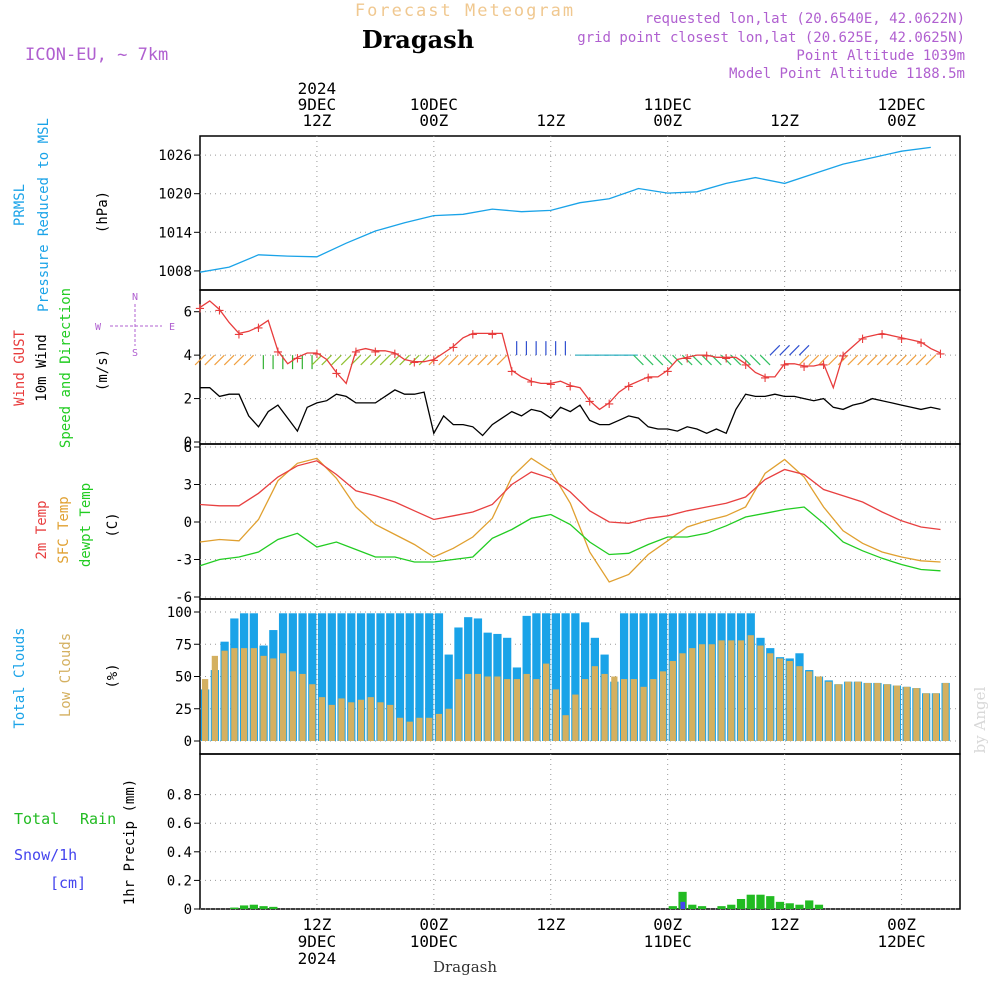 The image size is (1000, 1000). Describe the element at coordinates (683, 905) in the screenshot. I see `snow-bar` at that location.